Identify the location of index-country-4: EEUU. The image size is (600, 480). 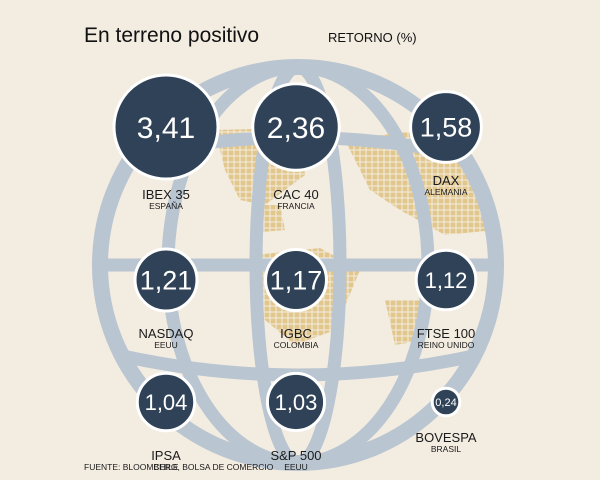
(166, 345).